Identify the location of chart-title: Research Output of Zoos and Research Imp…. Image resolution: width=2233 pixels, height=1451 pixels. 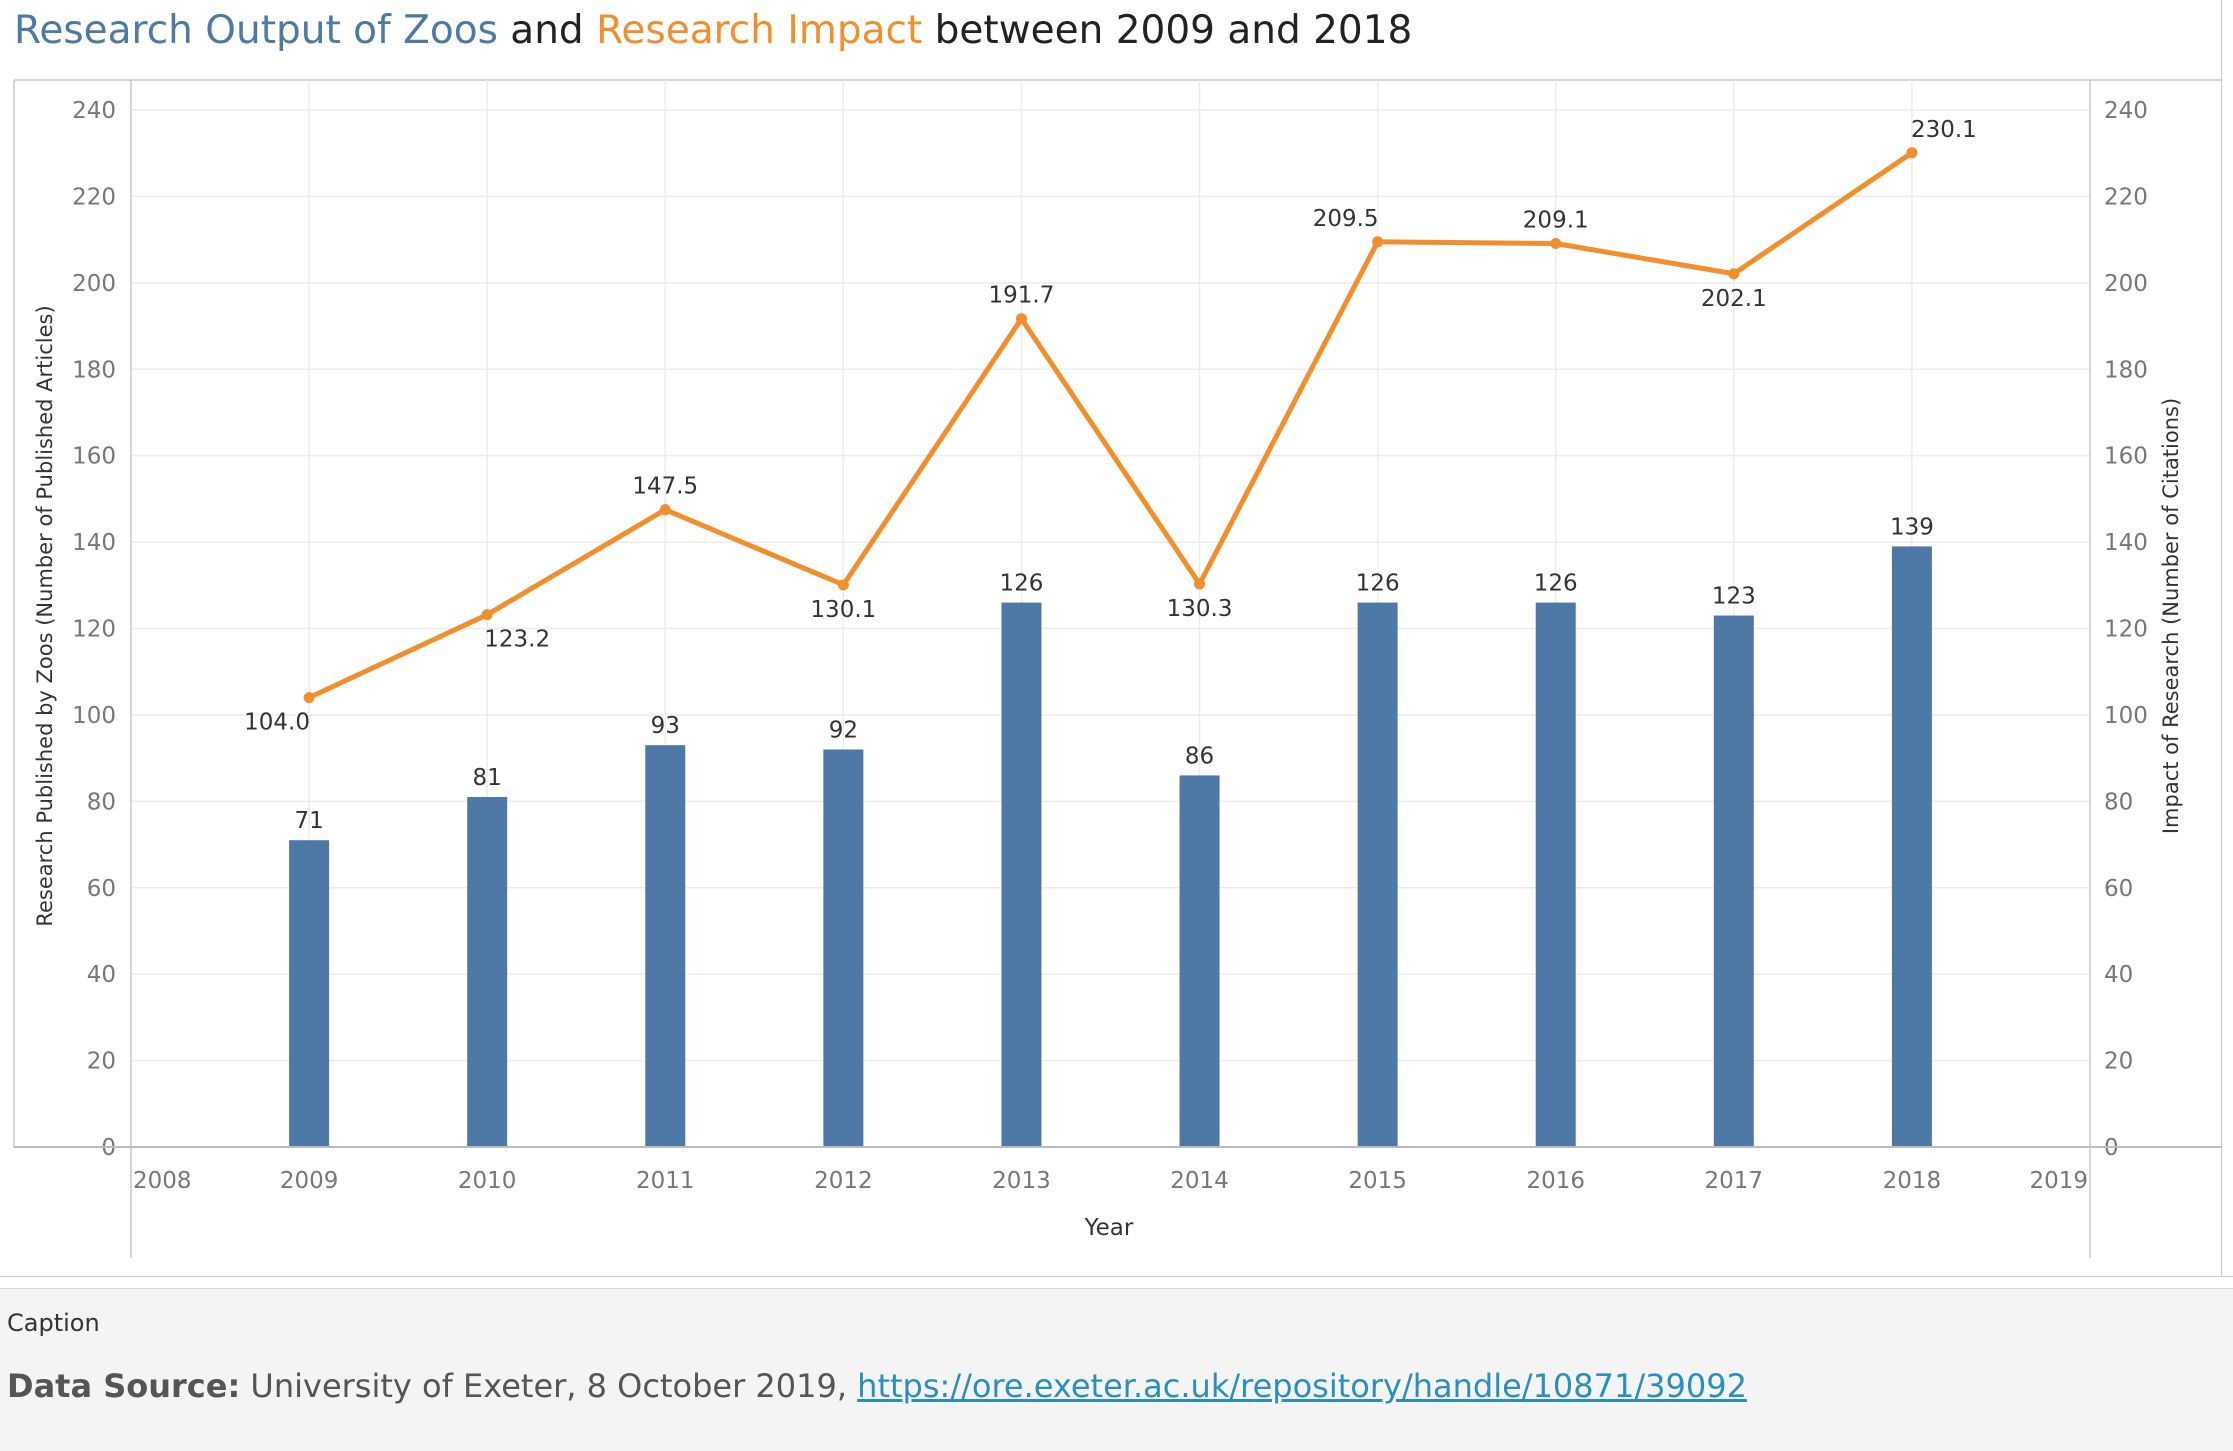
(713, 30).